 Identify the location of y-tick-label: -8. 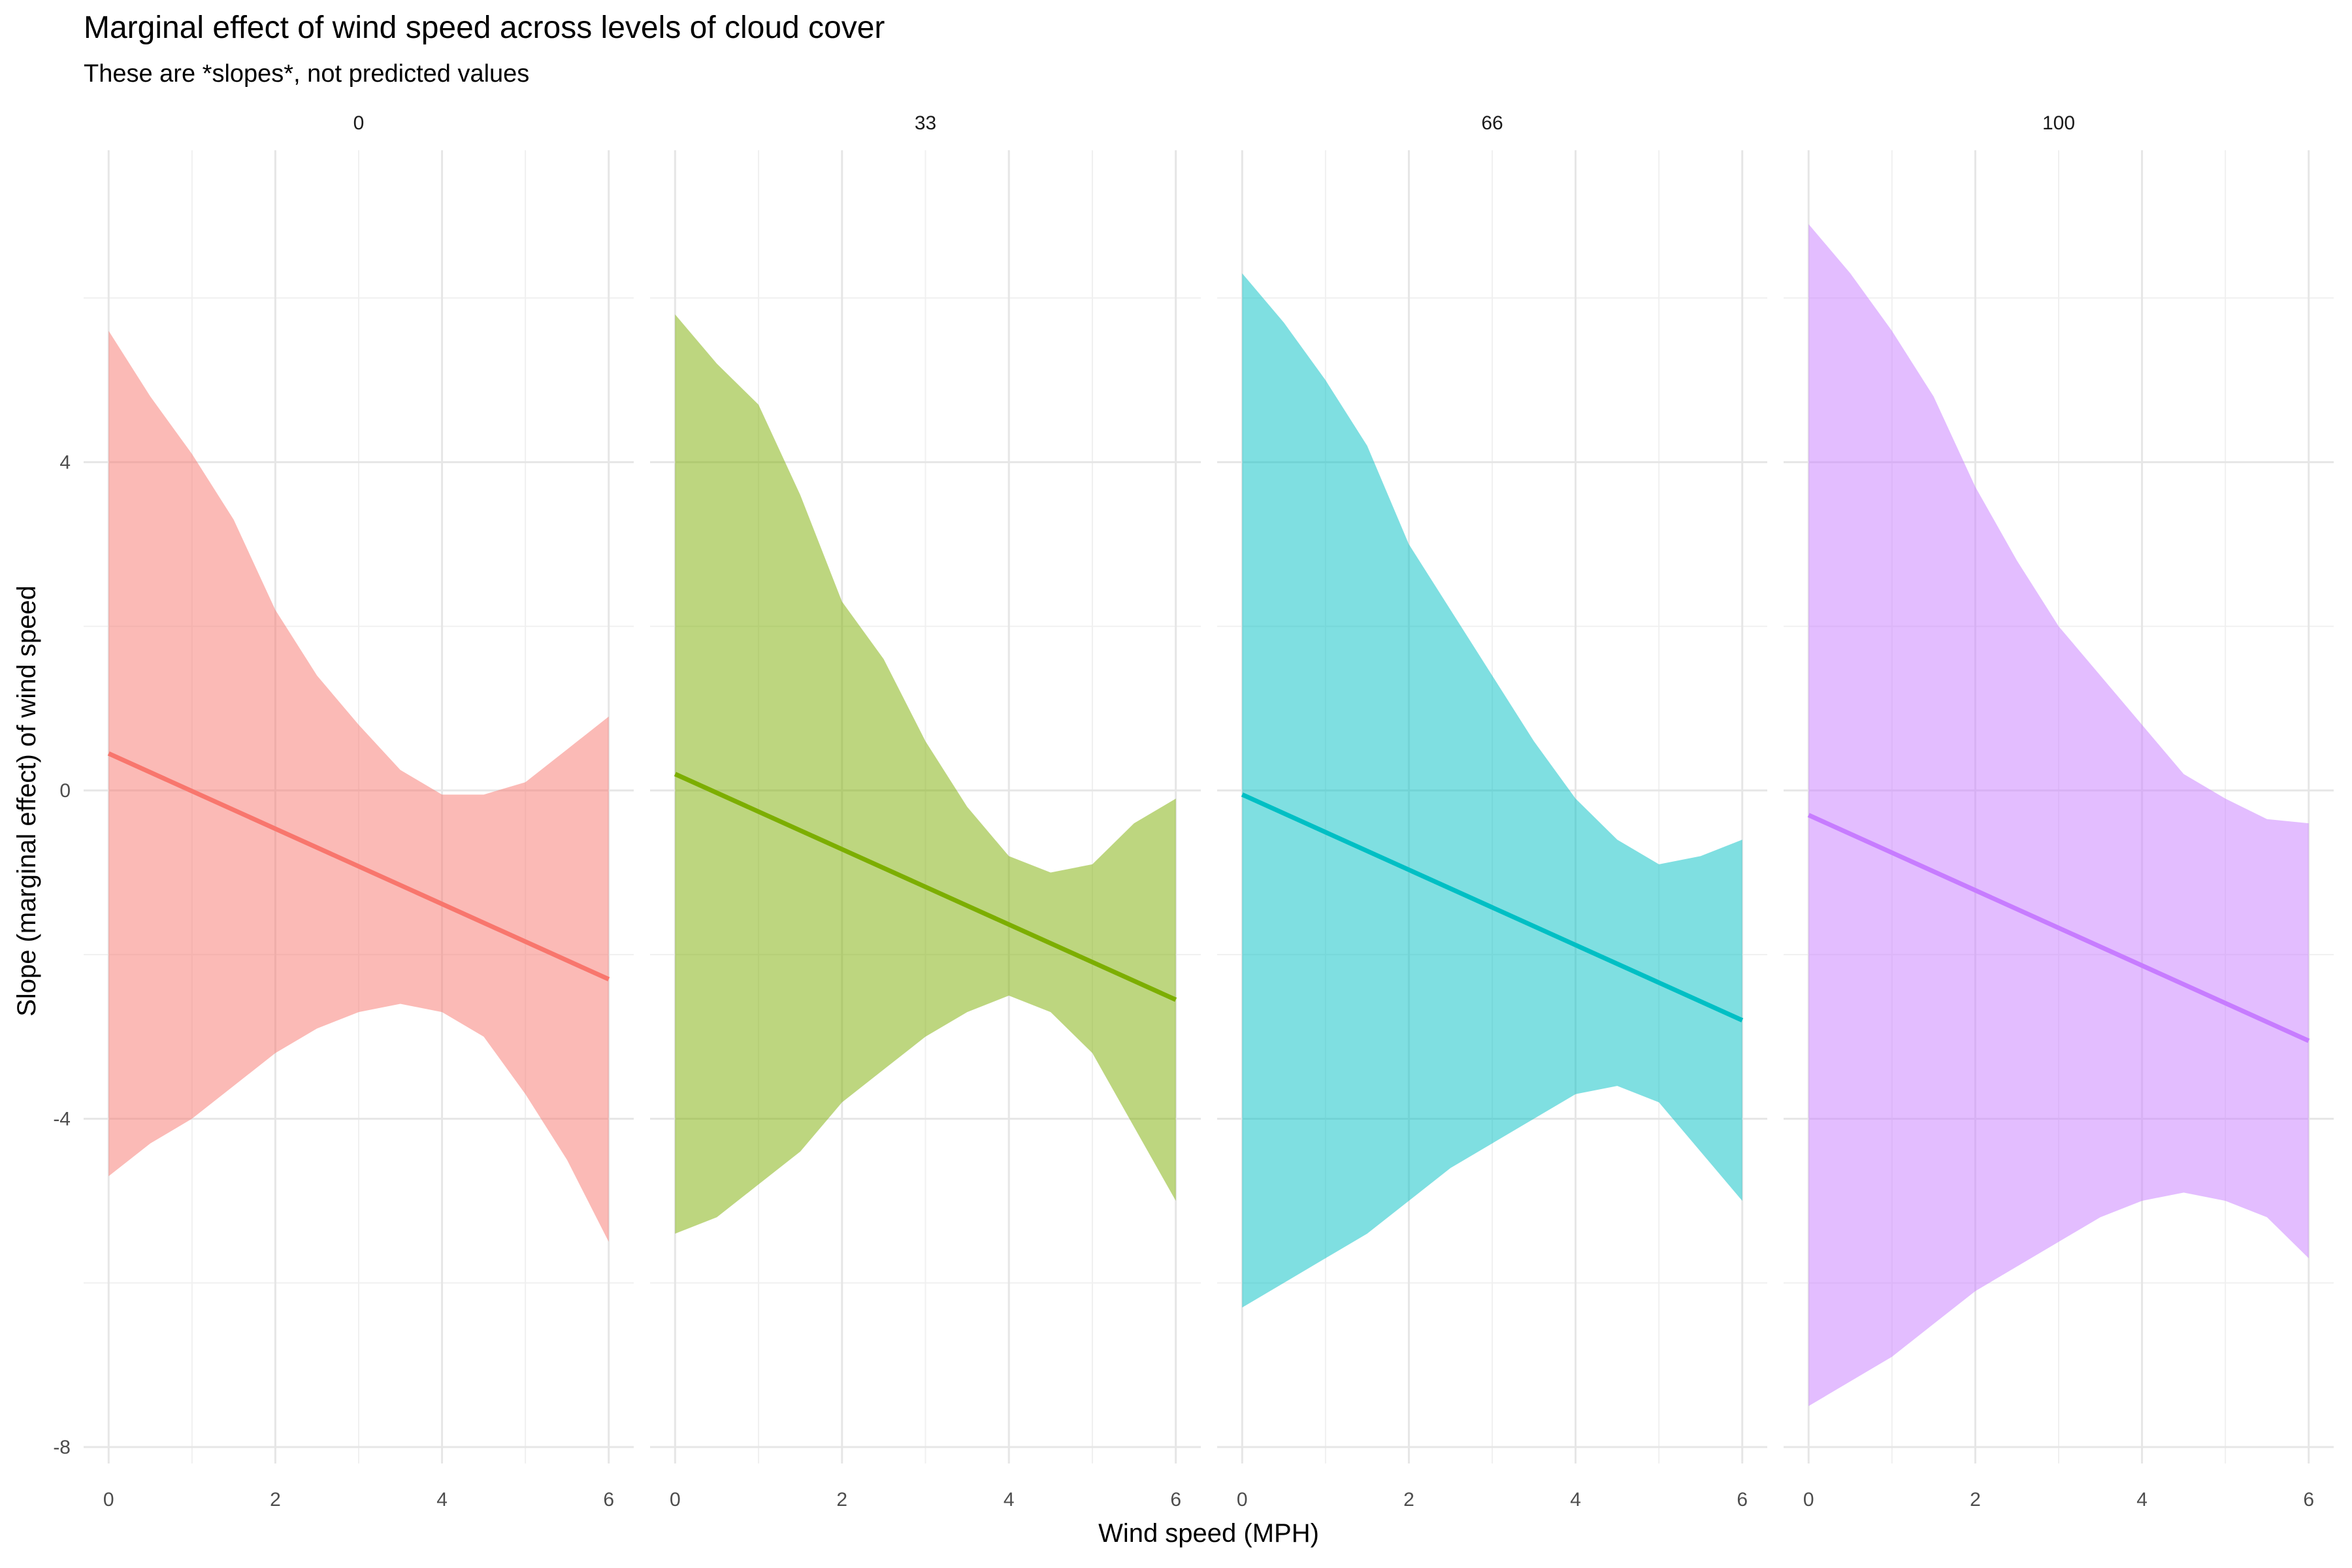
(62, 1447).